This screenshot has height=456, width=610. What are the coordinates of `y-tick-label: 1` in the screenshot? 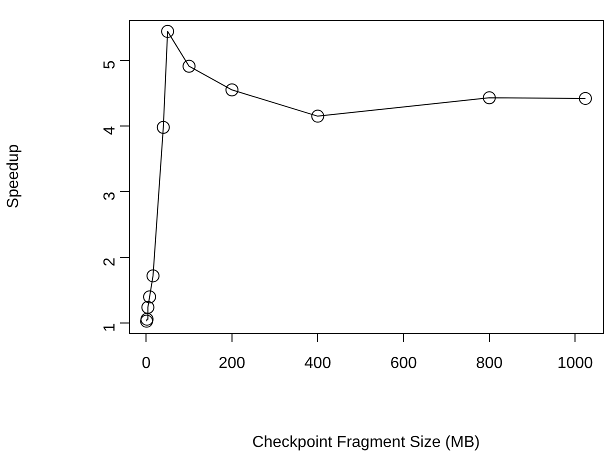 It's located at (109, 327).